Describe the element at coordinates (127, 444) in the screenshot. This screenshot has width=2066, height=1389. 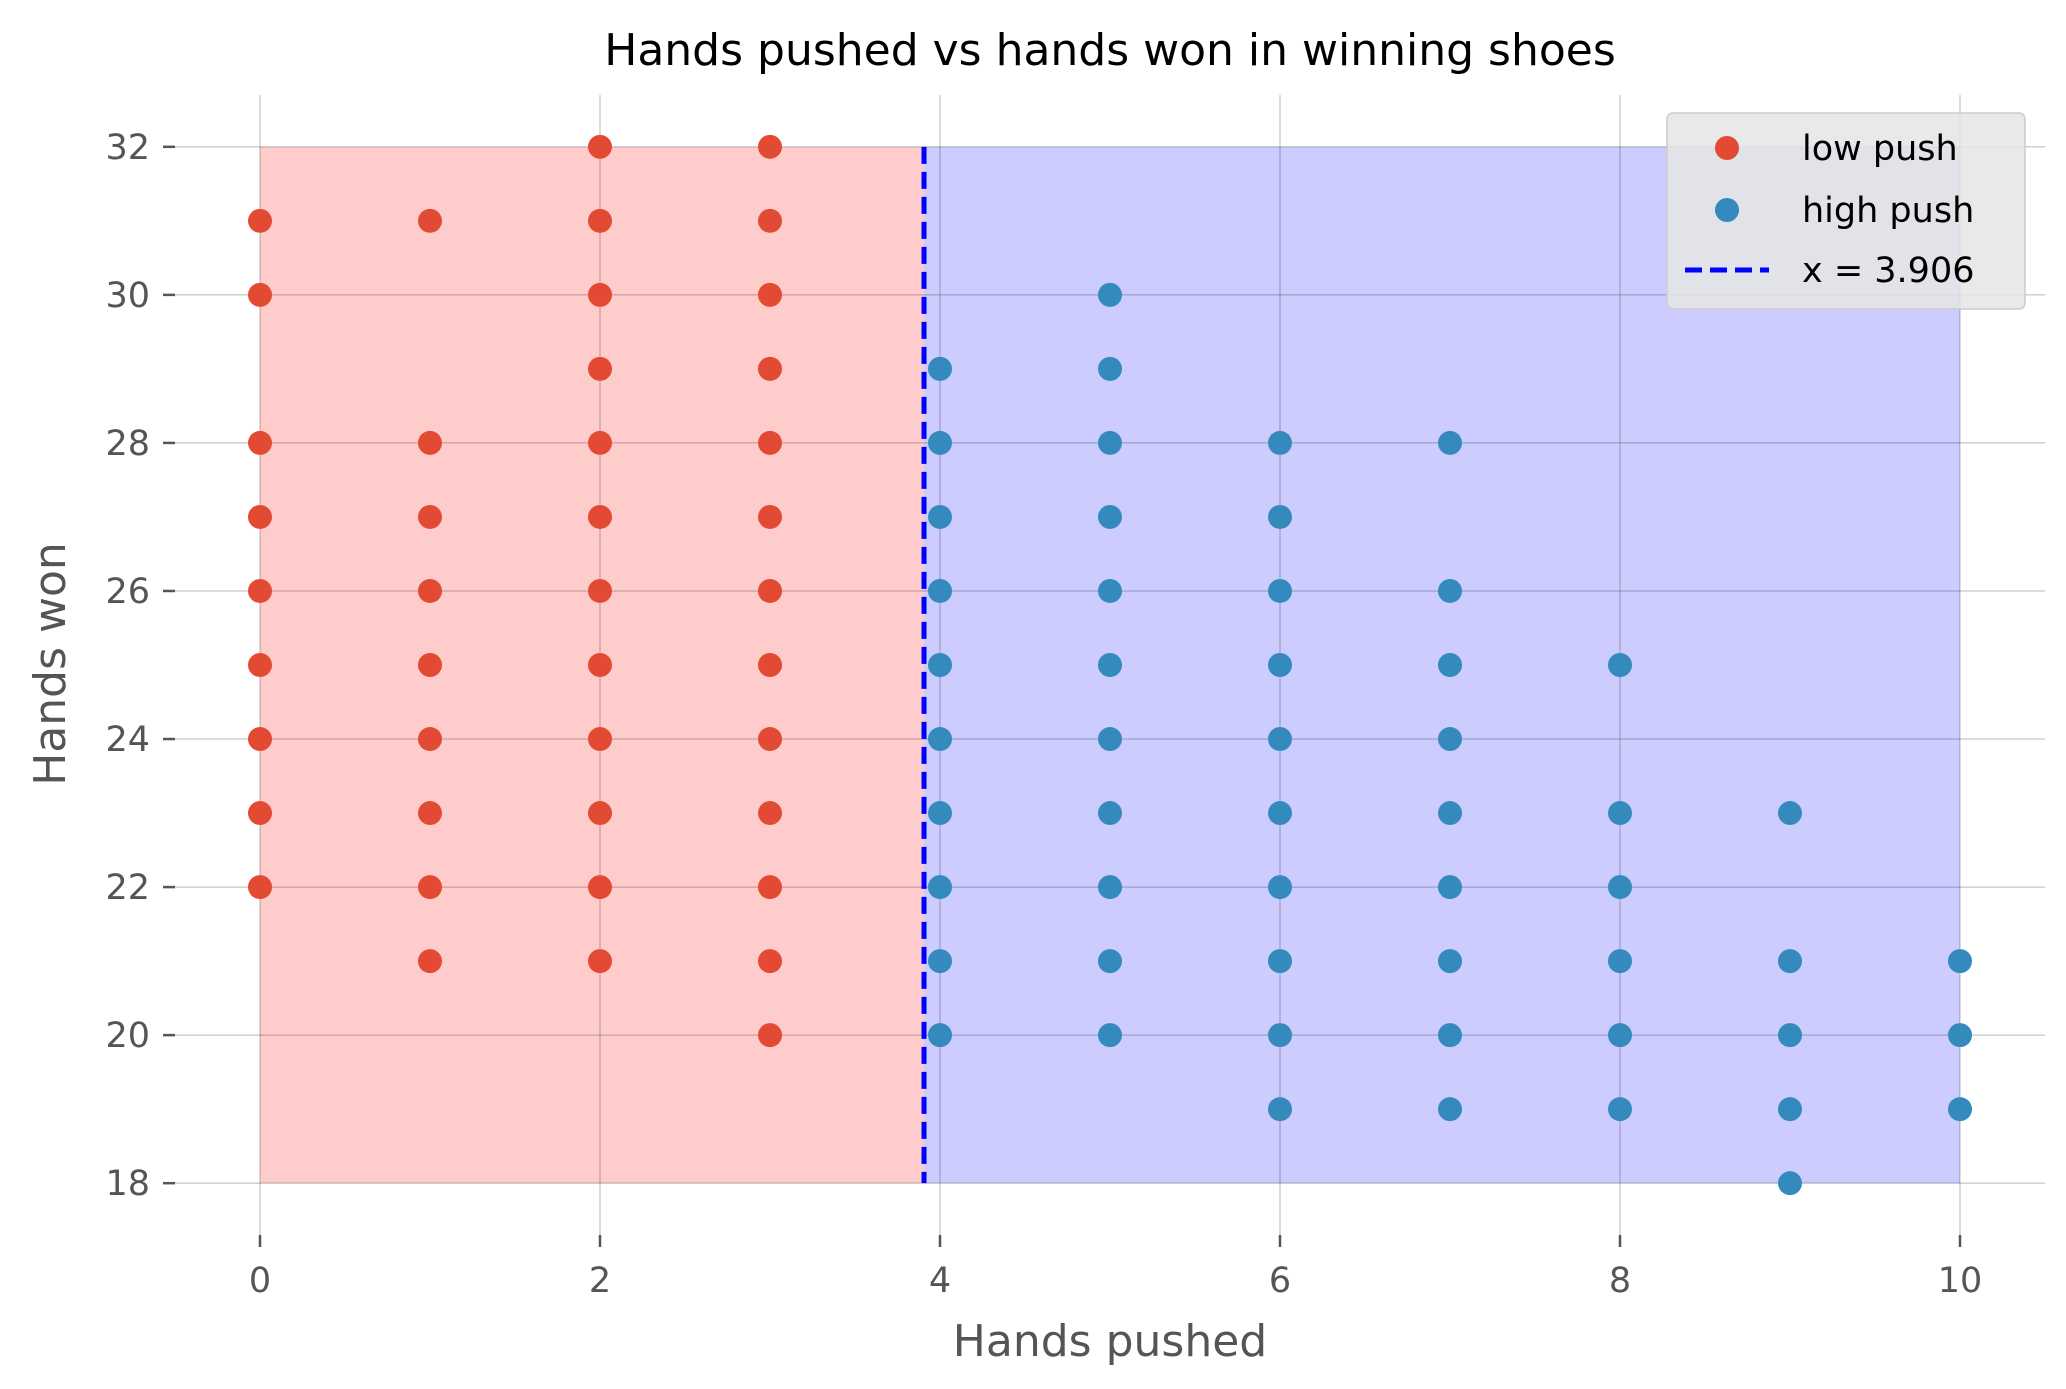
I see `y-tick-label: 28` at that location.